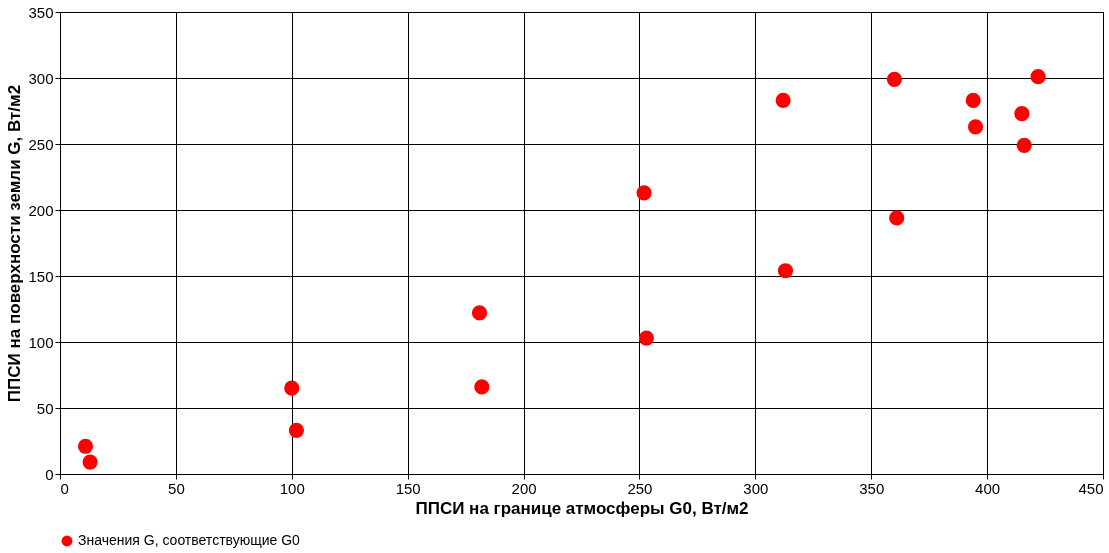 This screenshot has height=553, width=1109. What do you see at coordinates (41, 78) in the screenshot?
I see `y-tick-label: 300` at bounding box center [41, 78].